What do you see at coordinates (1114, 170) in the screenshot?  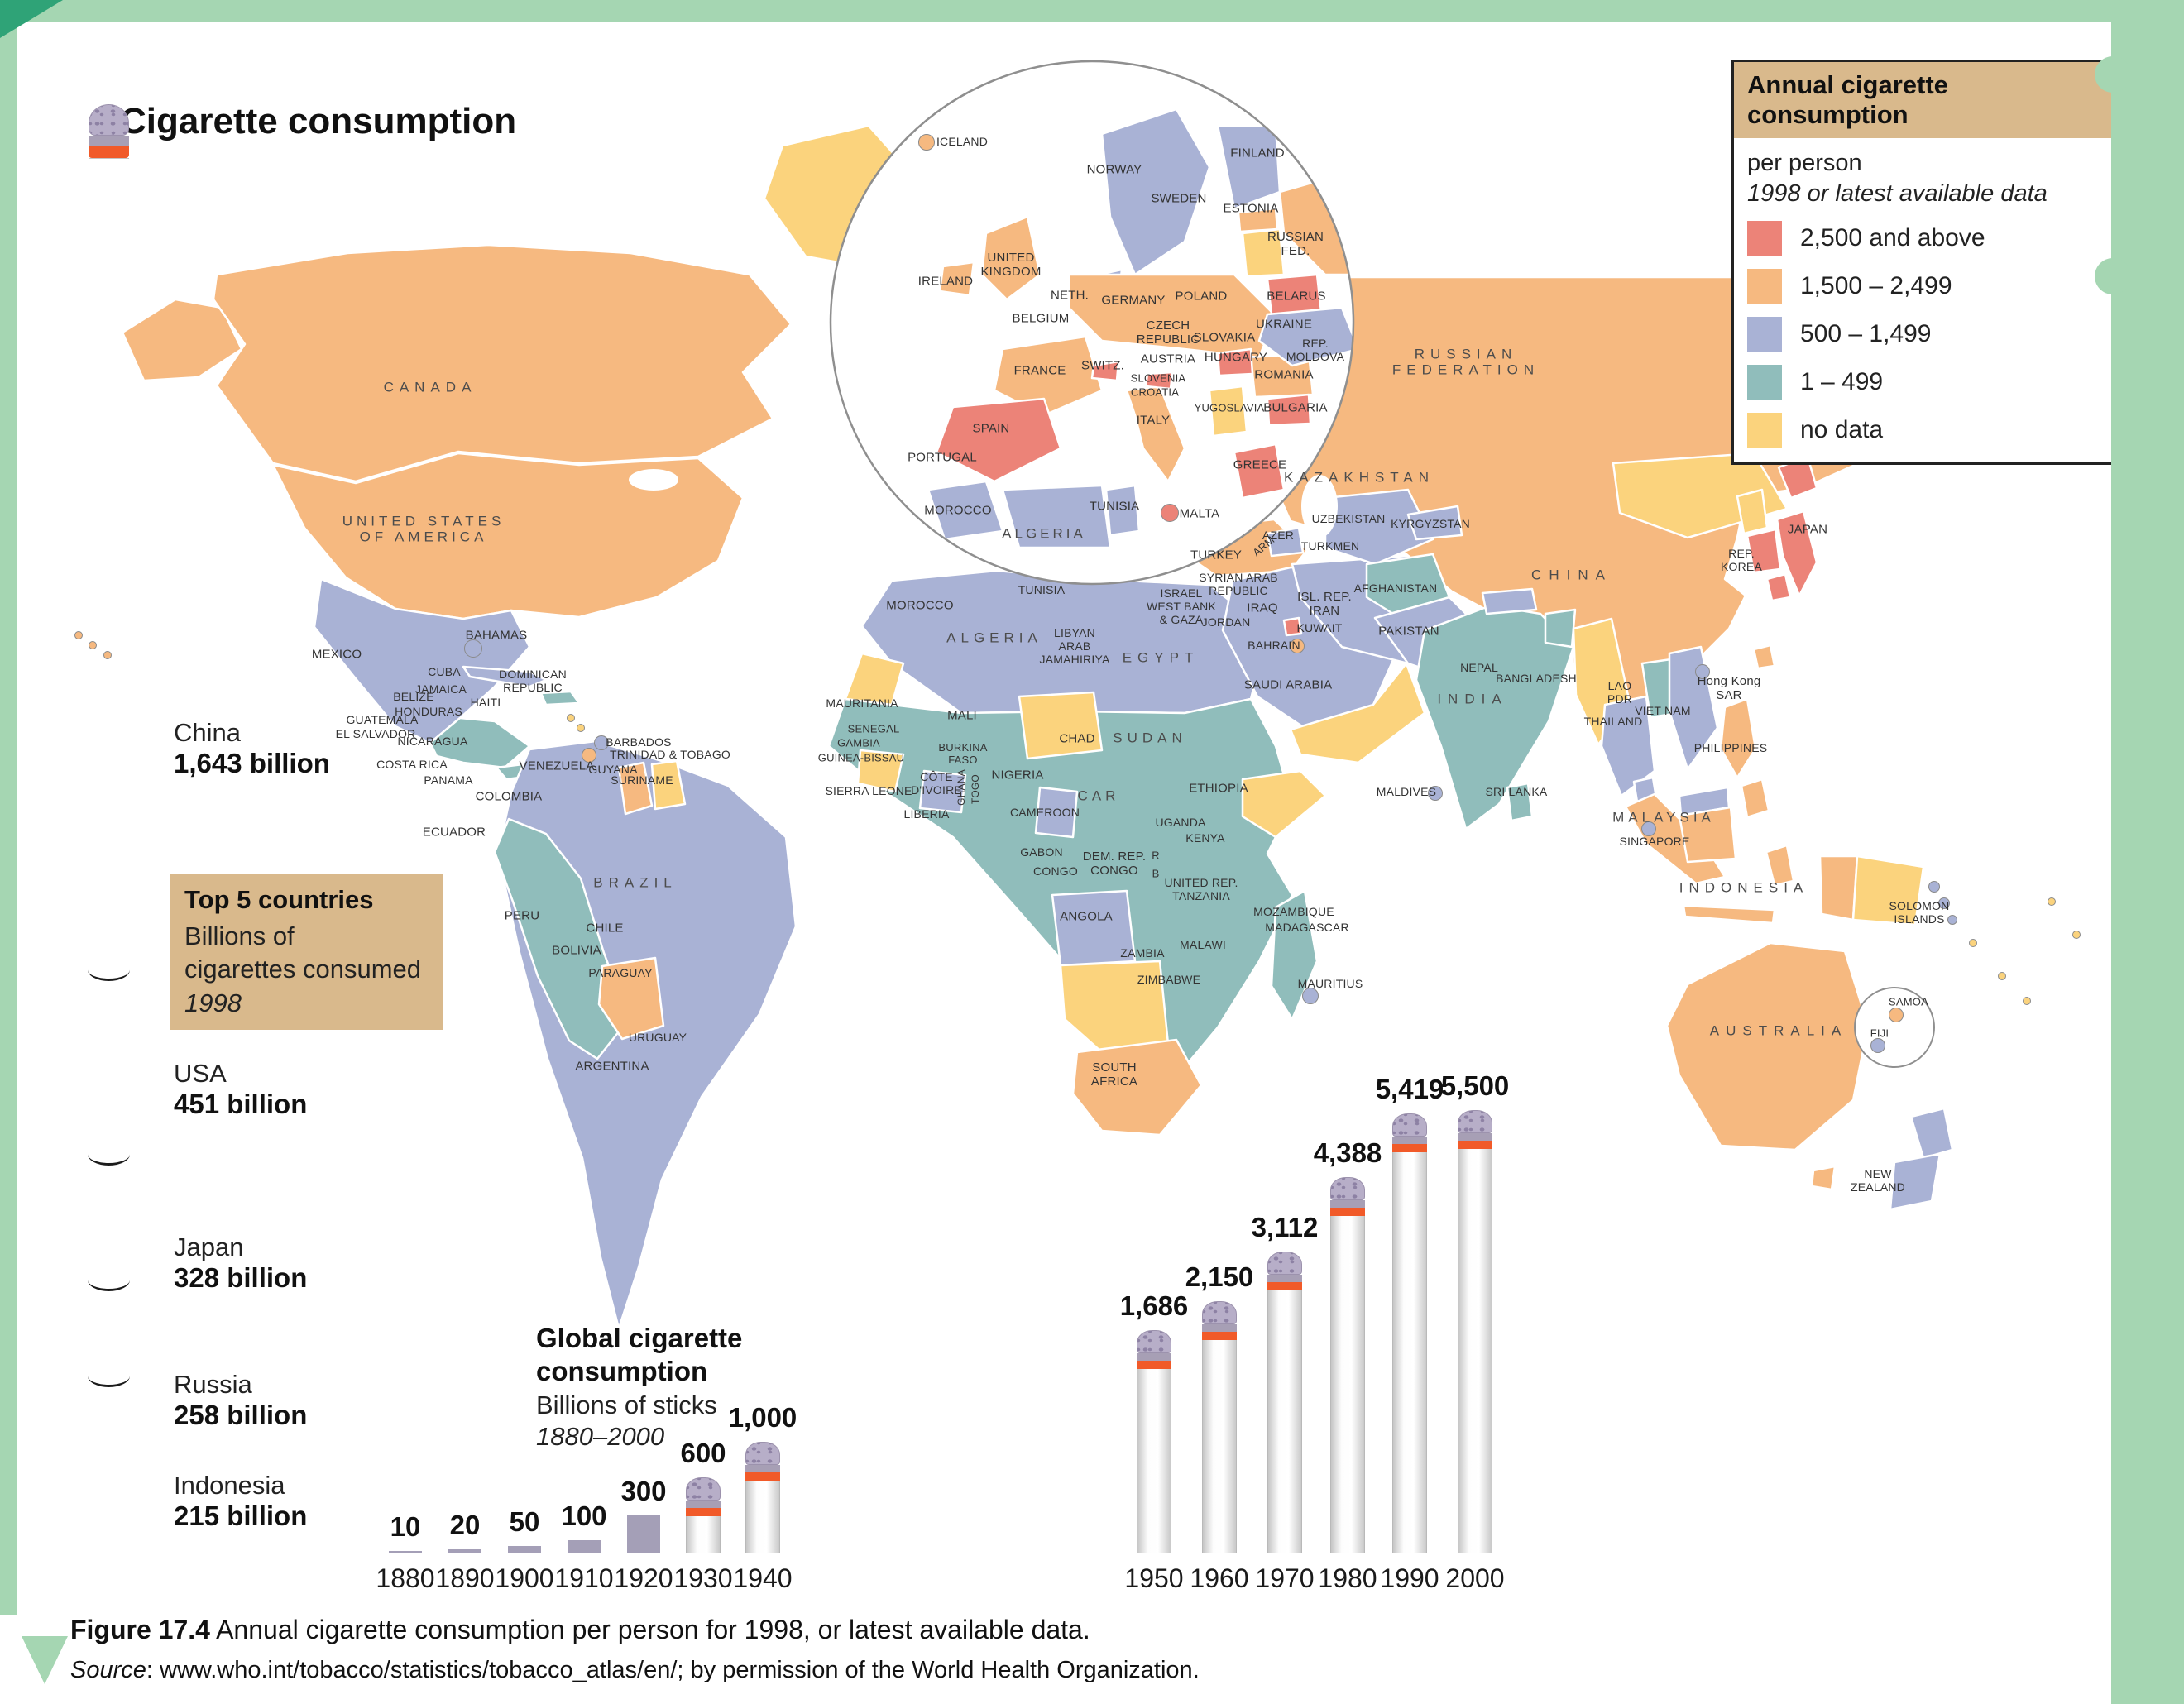 I see `map-label: NORWAY` at bounding box center [1114, 170].